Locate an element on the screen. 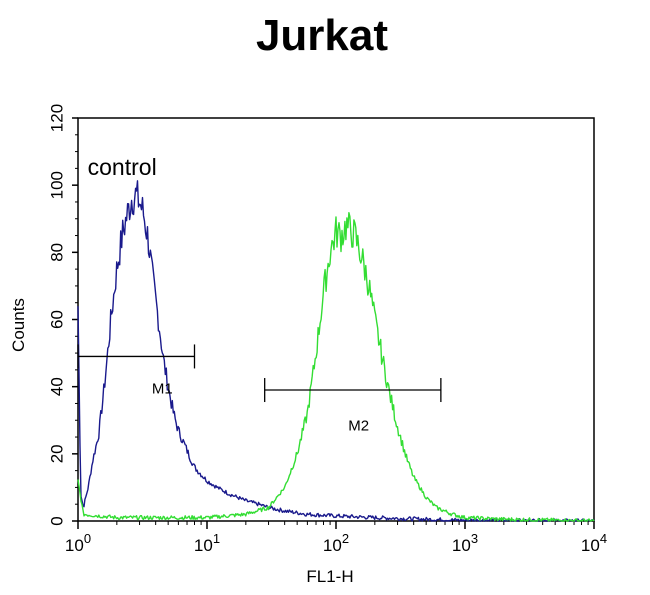  x-axis-label: FL1-H is located at coordinates (329, 576).